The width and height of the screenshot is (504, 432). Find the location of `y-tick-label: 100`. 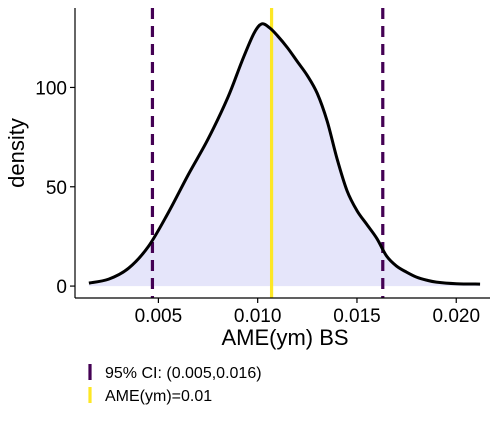

y-tick-label: 100 is located at coordinates (51, 88).